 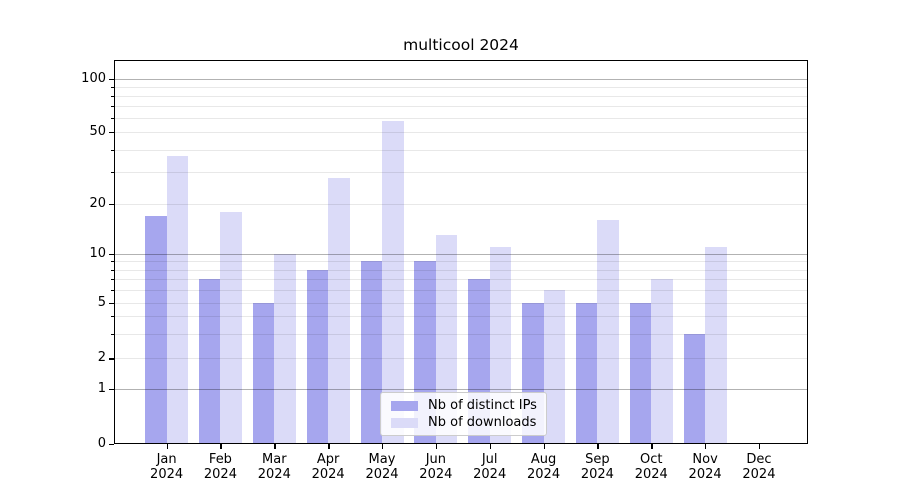 I want to click on x-tick-jan, so click(x=167, y=446).